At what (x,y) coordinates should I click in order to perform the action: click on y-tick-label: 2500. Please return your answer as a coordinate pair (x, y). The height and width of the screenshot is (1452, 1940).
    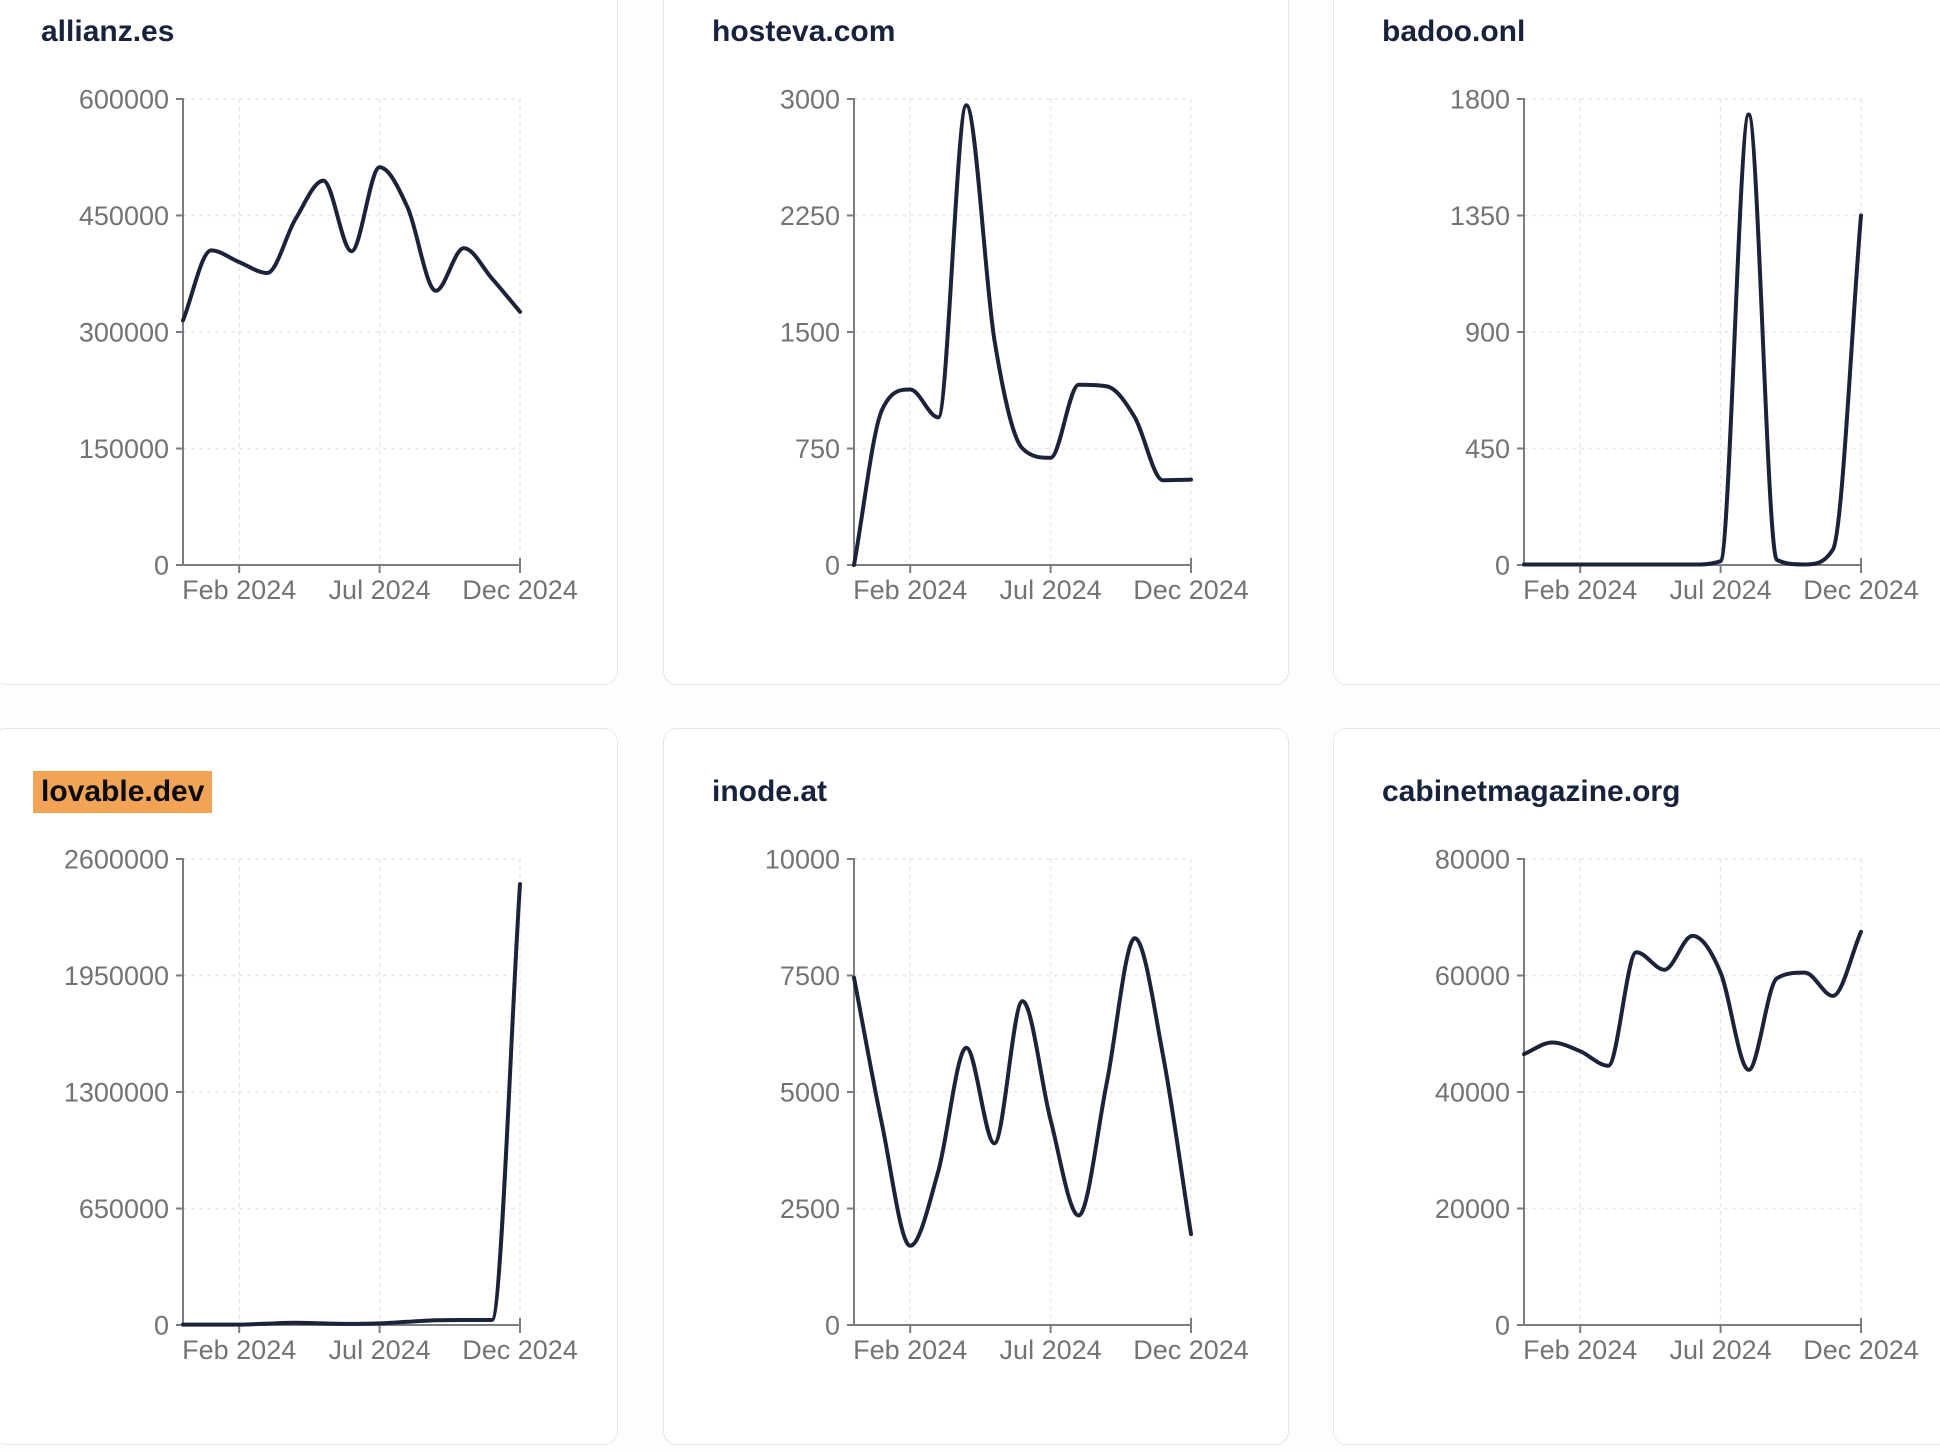
    Looking at the image, I should click on (810, 1209).